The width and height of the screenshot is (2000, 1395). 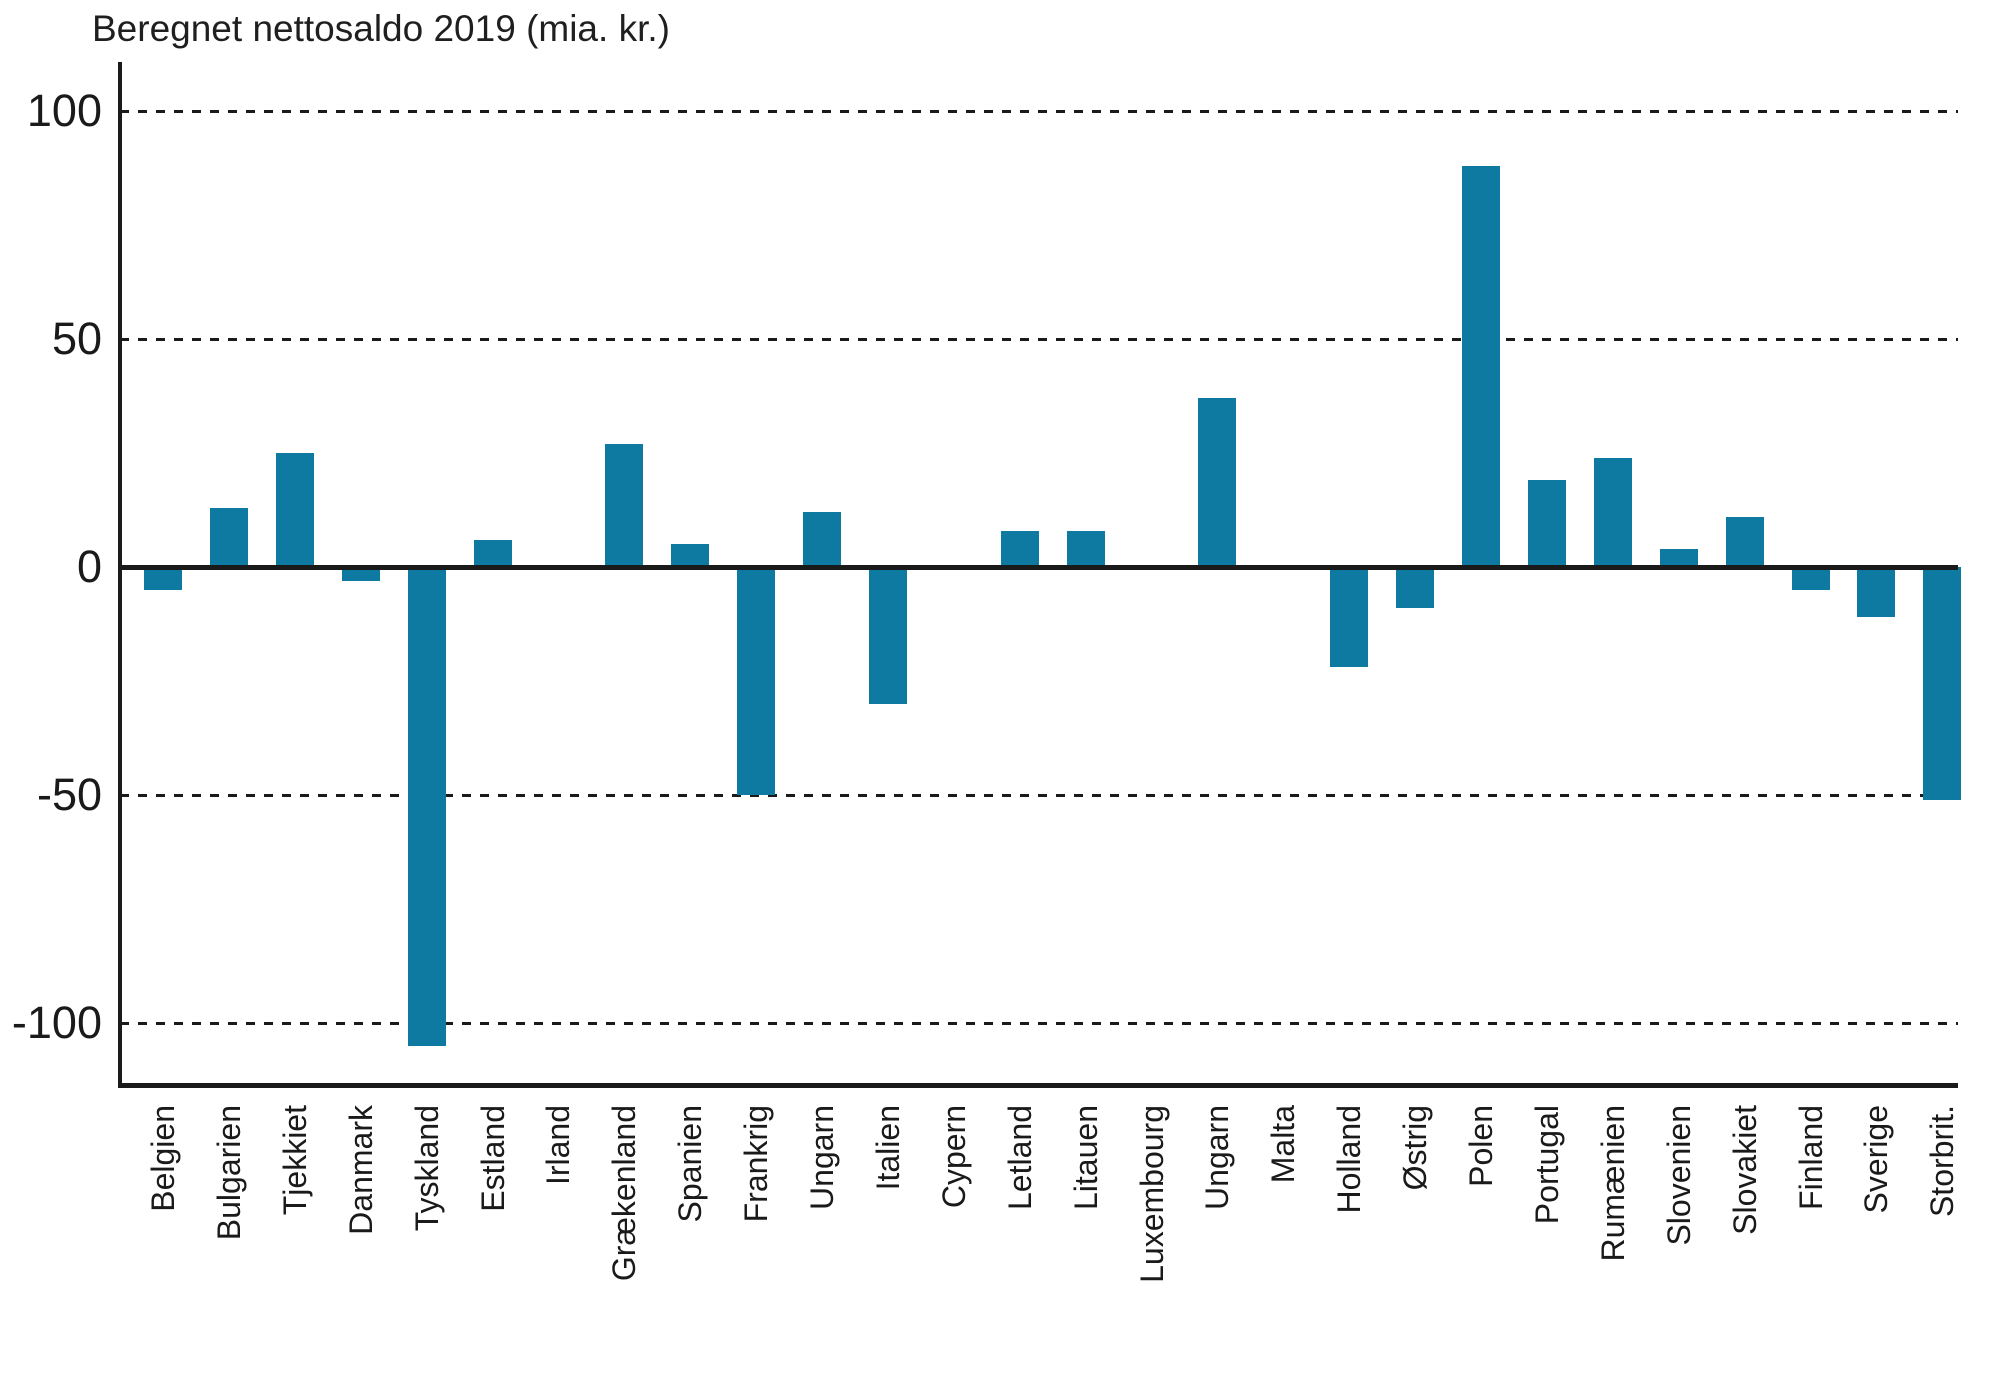 I want to click on x-tick-label: Malta, so click(x=1283, y=1144).